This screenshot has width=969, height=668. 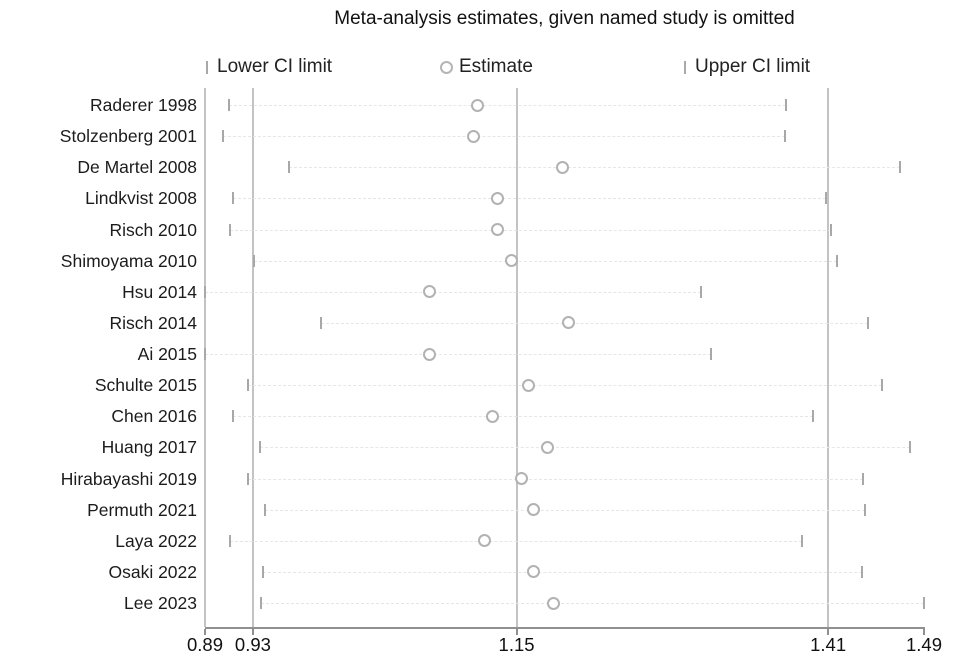 What do you see at coordinates (205, 644) in the screenshot?
I see `x-tick-label: 0.89` at bounding box center [205, 644].